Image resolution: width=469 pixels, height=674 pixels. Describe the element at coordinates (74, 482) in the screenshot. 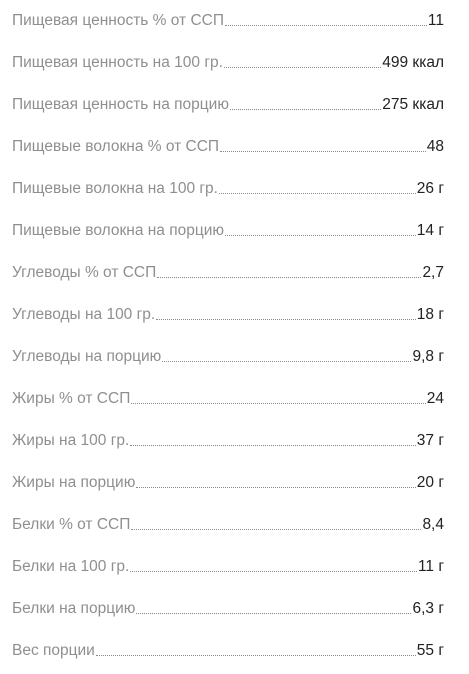

I see `nutrition-label: Жиры на порцию` at that location.